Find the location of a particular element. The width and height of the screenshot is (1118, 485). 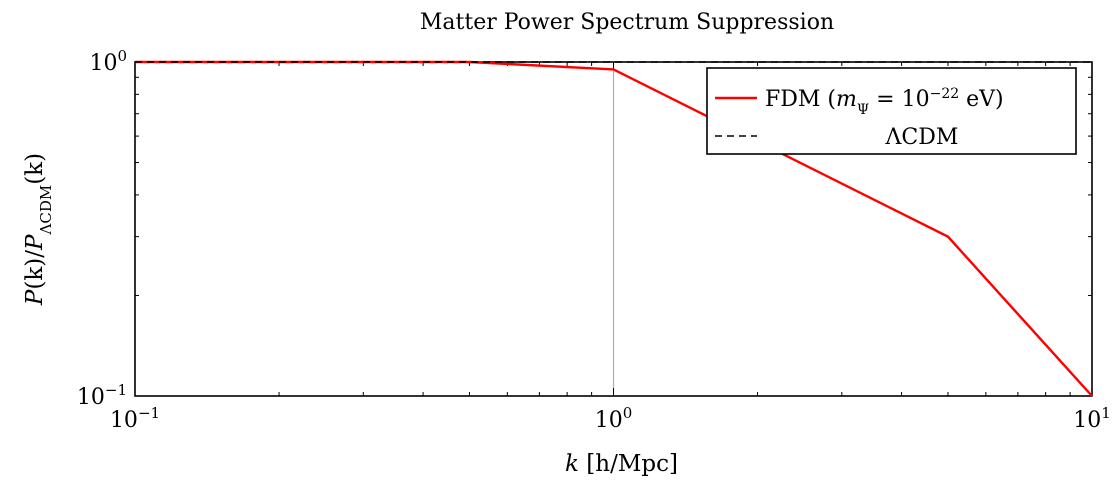

legend-prefix: FDM ( is located at coordinates (800, 99).